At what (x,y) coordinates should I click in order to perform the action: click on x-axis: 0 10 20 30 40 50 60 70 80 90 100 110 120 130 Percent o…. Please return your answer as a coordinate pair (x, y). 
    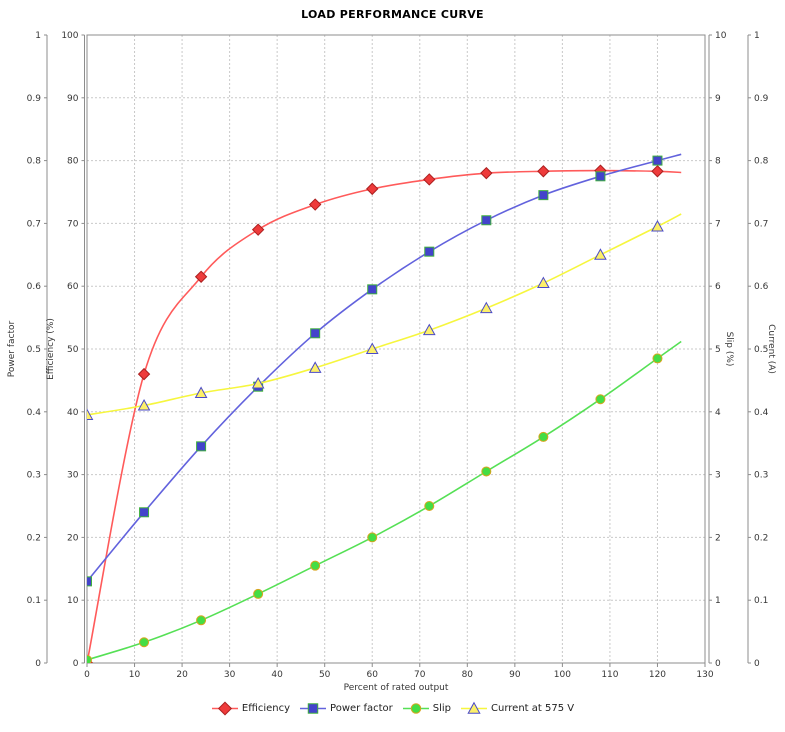
    Looking at the image, I should click on (399, 678).